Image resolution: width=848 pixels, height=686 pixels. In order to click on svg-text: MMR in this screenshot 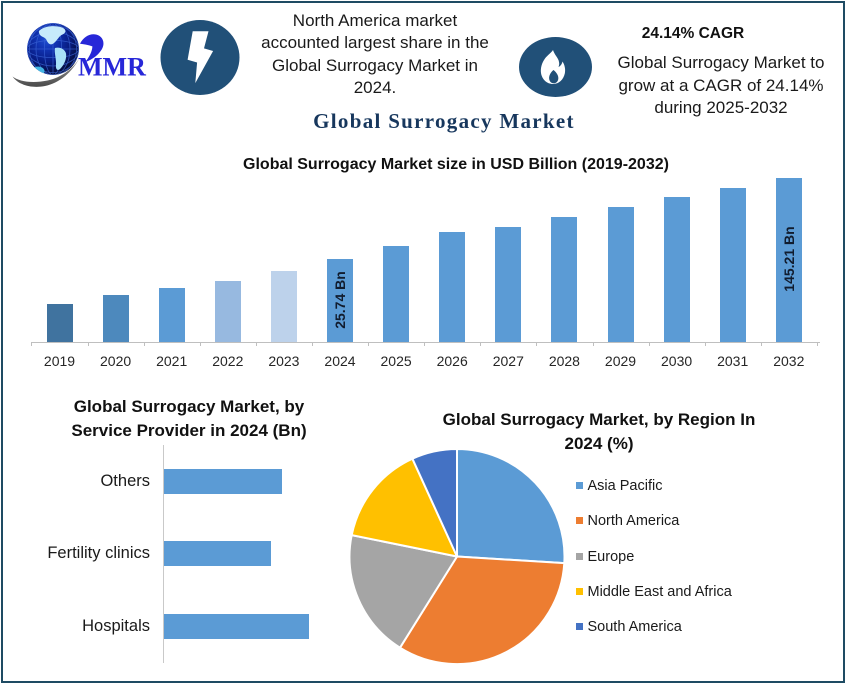, I will do `click(112, 67)`.